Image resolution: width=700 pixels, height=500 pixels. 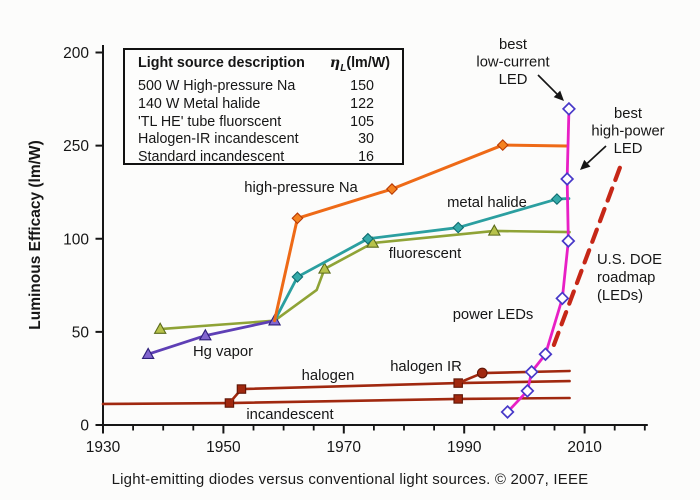 I want to click on x-tick-label: 1930, so click(x=103, y=447).